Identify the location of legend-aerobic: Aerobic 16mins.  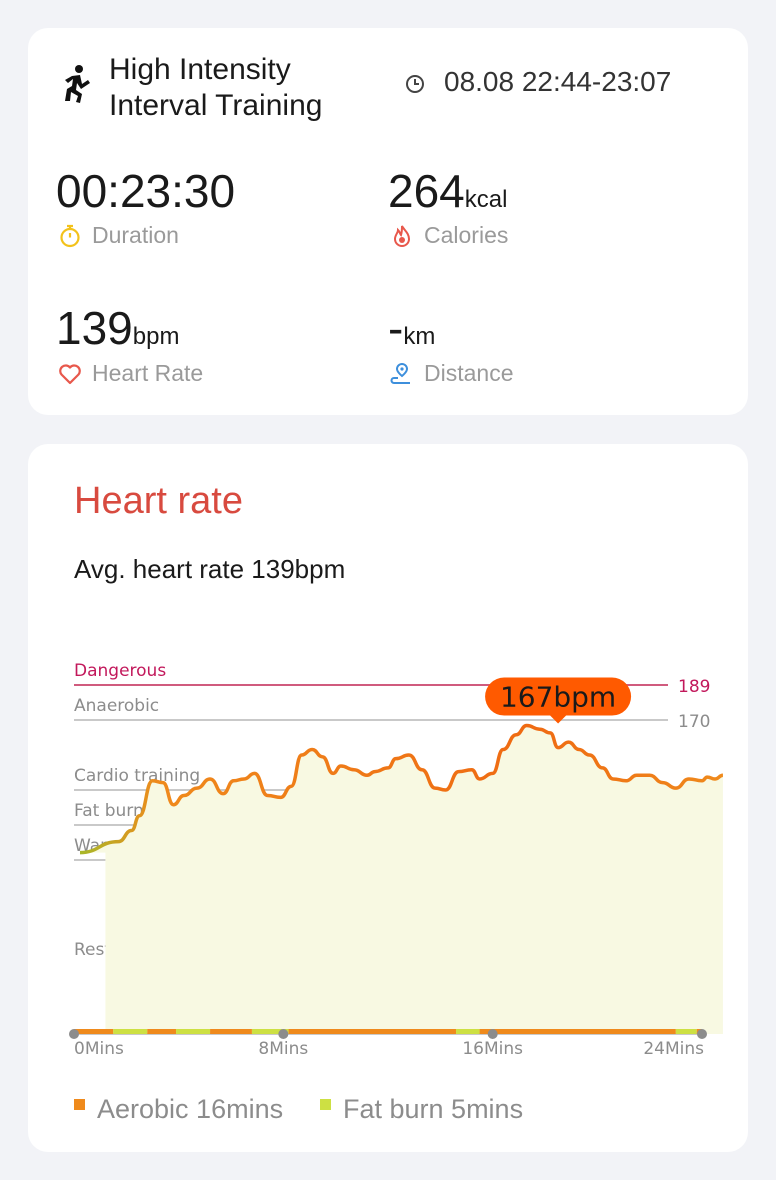
(178, 1109).